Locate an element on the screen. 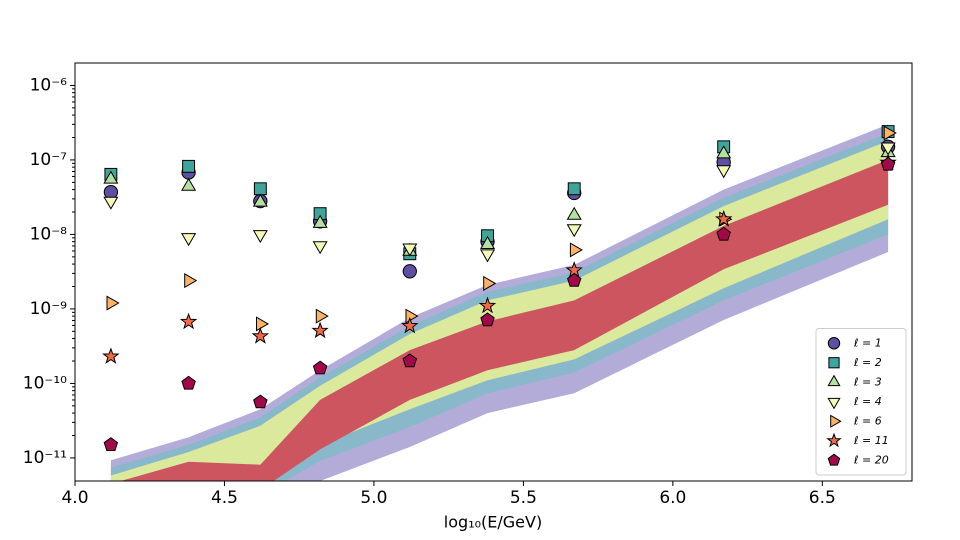  legend-label: ℓ = 1 is located at coordinates (867, 342).